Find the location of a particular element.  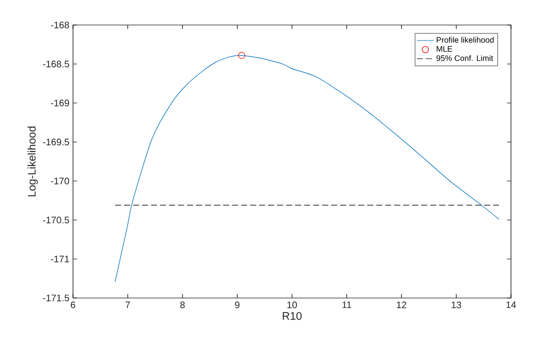

x-tick-label: 6 is located at coordinates (73, 305).